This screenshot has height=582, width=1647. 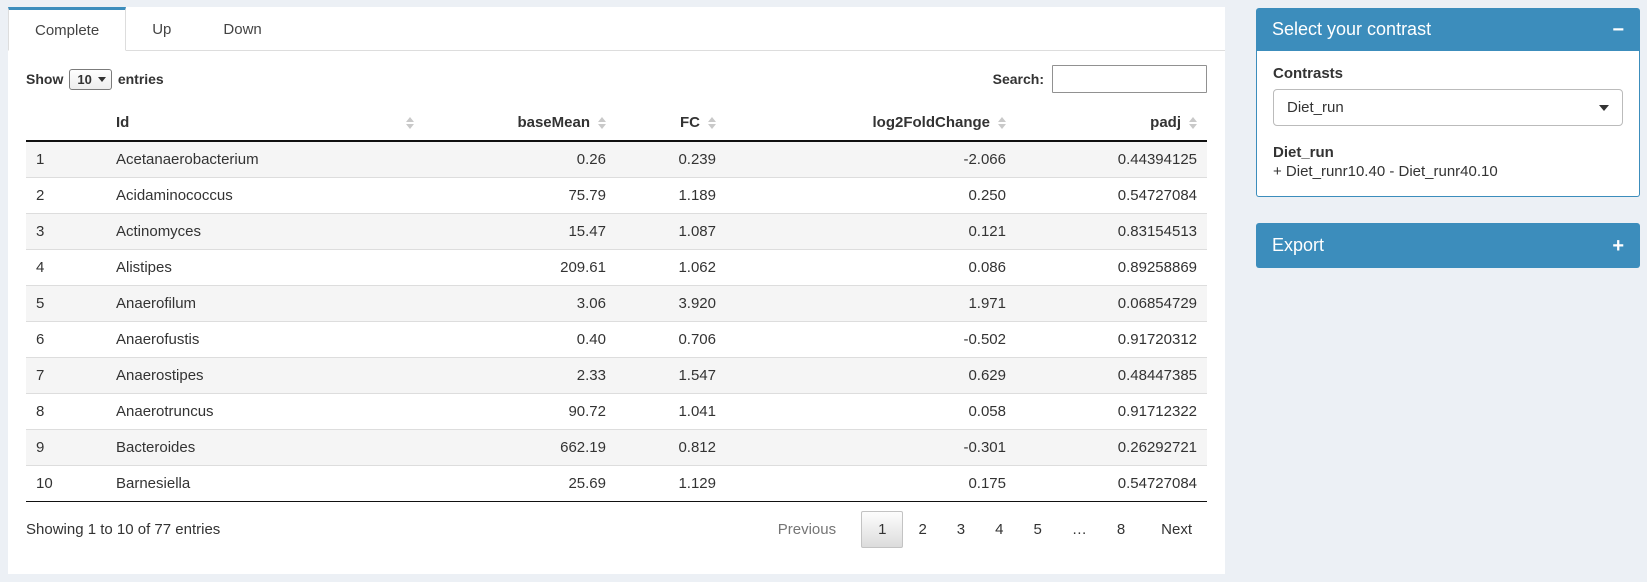 I want to click on cell-basemean: 25.69, so click(x=587, y=483).